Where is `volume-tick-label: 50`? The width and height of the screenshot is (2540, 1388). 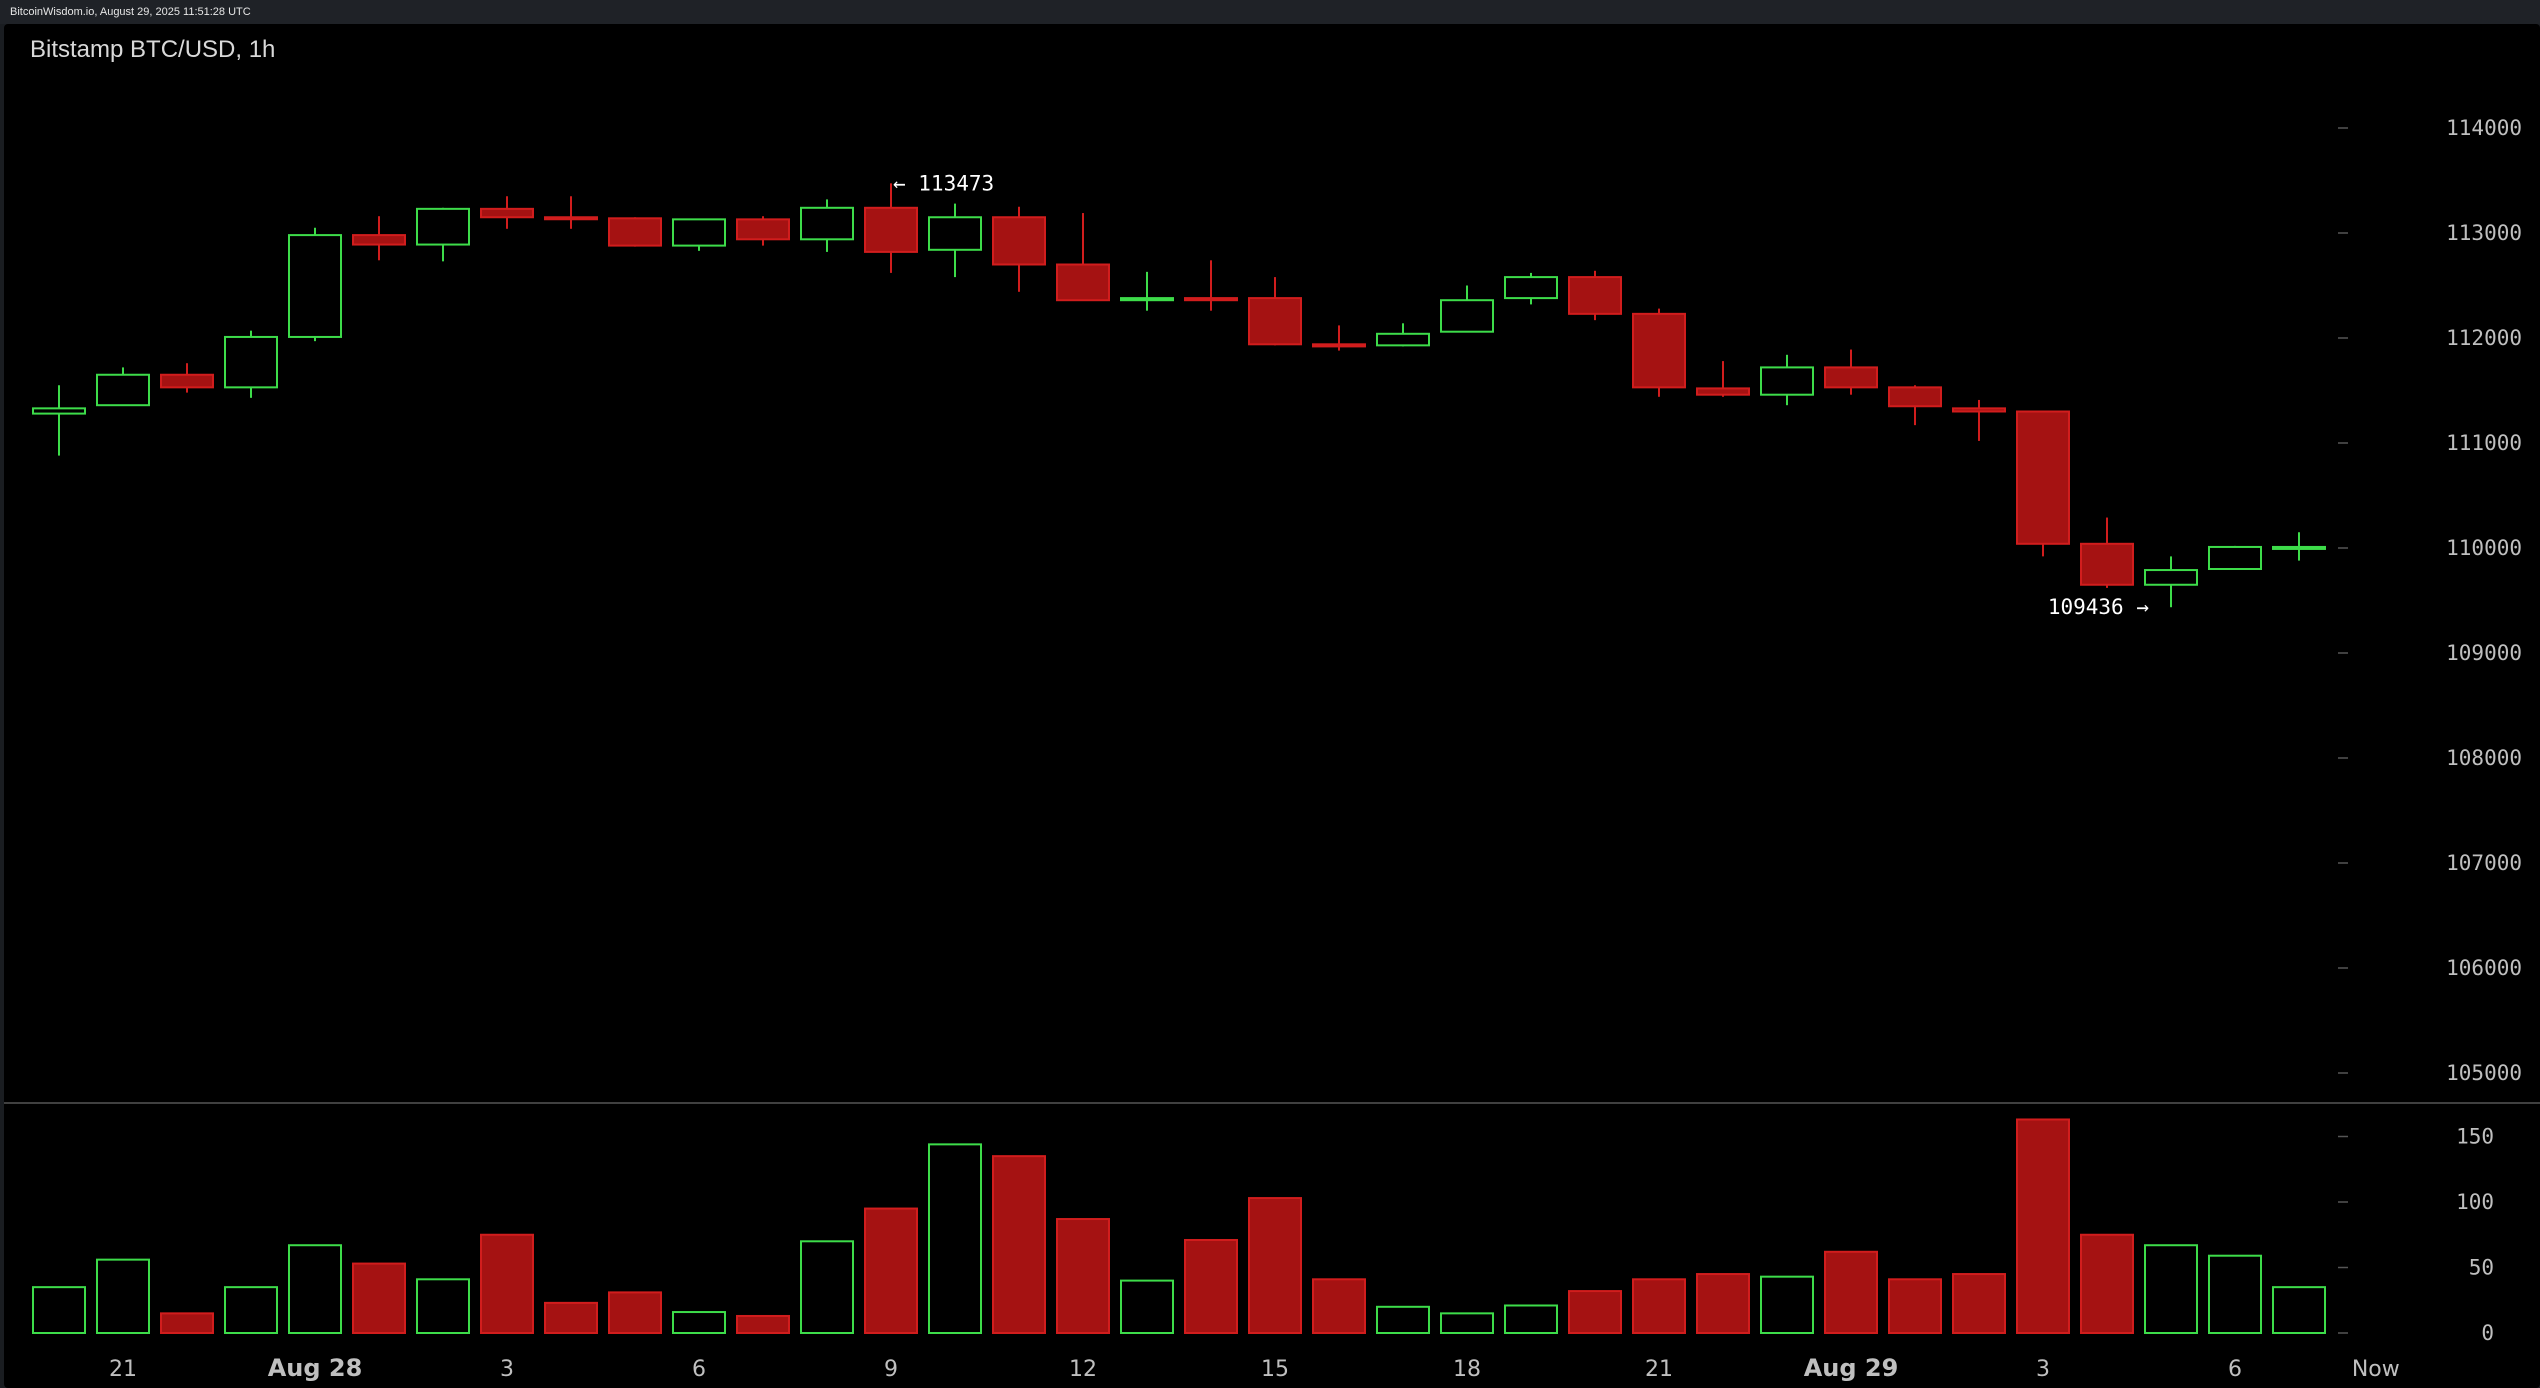
volume-tick-label: 50 is located at coordinates (2481, 1268).